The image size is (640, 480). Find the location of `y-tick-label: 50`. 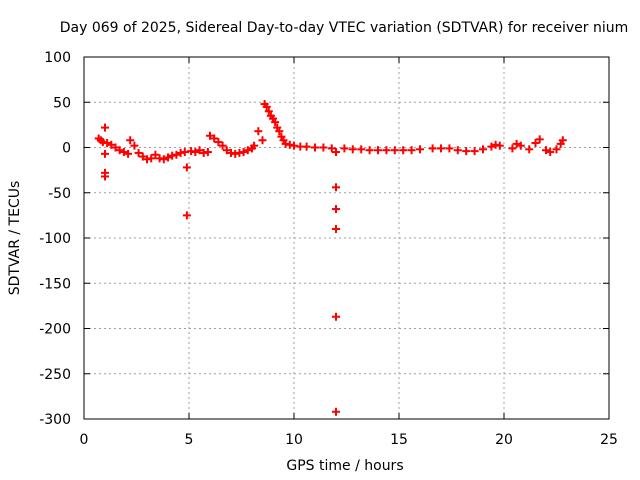

y-tick-label: 50 is located at coordinates (62, 103).